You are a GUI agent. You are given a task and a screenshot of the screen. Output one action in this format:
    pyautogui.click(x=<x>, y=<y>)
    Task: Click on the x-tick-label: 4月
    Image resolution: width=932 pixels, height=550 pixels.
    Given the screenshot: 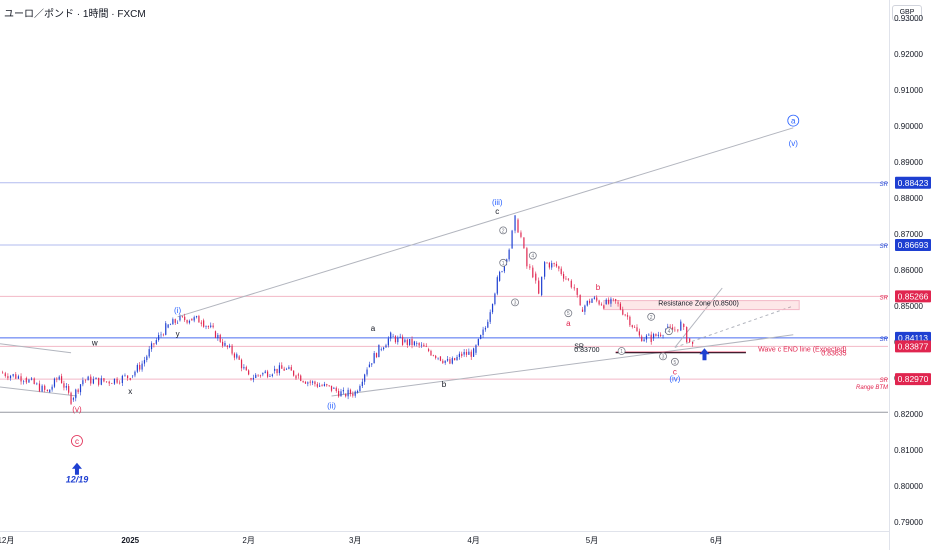 What is the action you would take?
    pyautogui.click(x=473, y=540)
    